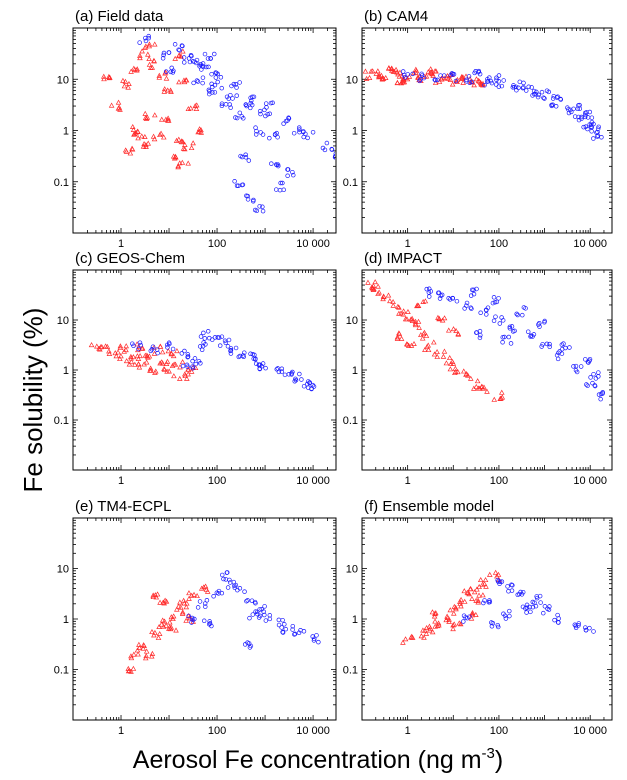 Image resolution: width=627 pixels, height=780 pixels. Describe the element at coordinates (499, 731) in the screenshot. I see `x-tick-label: 100` at that location.